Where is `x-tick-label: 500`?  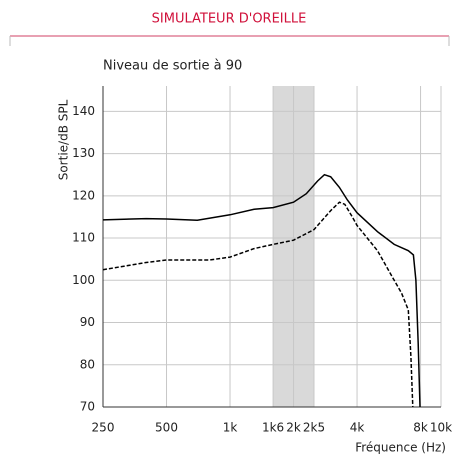
x-tick-label: 500 is located at coordinates (166, 428).